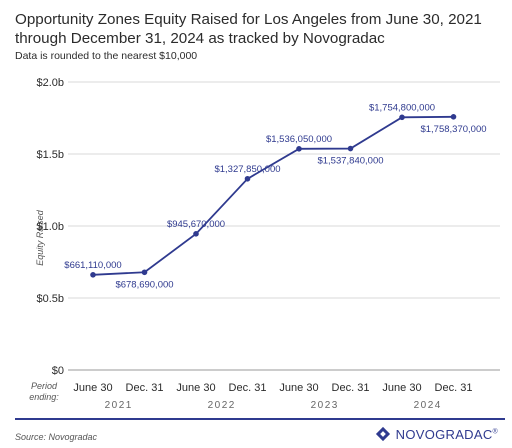 The width and height of the screenshot is (512, 448). What do you see at coordinates (44, 386) in the screenshot?
I see `x-axis-prefix-line1: Period` at bounding box center [44, 386].